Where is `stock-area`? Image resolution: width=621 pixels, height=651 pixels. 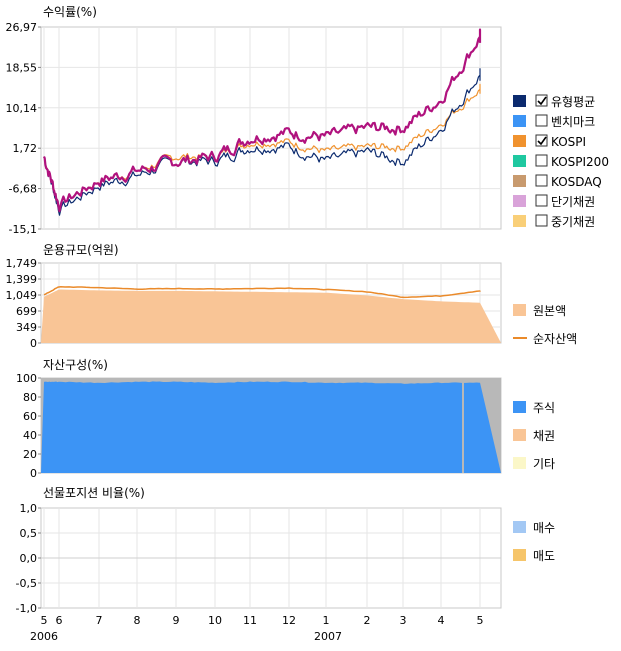
stock-area is located at coordinates (271, 427).